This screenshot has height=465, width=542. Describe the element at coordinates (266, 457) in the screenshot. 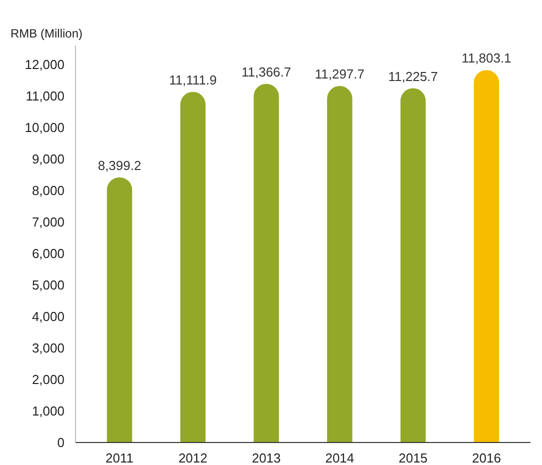

I see `x-tick-label: 2013` at that location.